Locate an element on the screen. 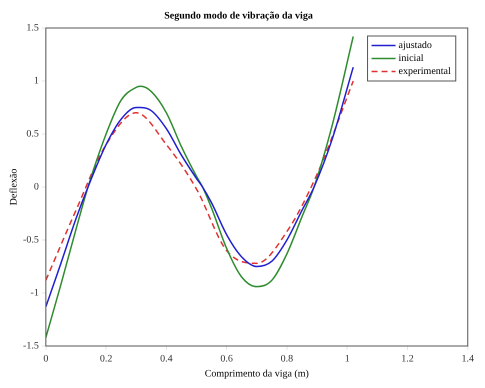 The image size is (485, 388). x-tick-label: 0.6 is located at coordinates (226, 359).